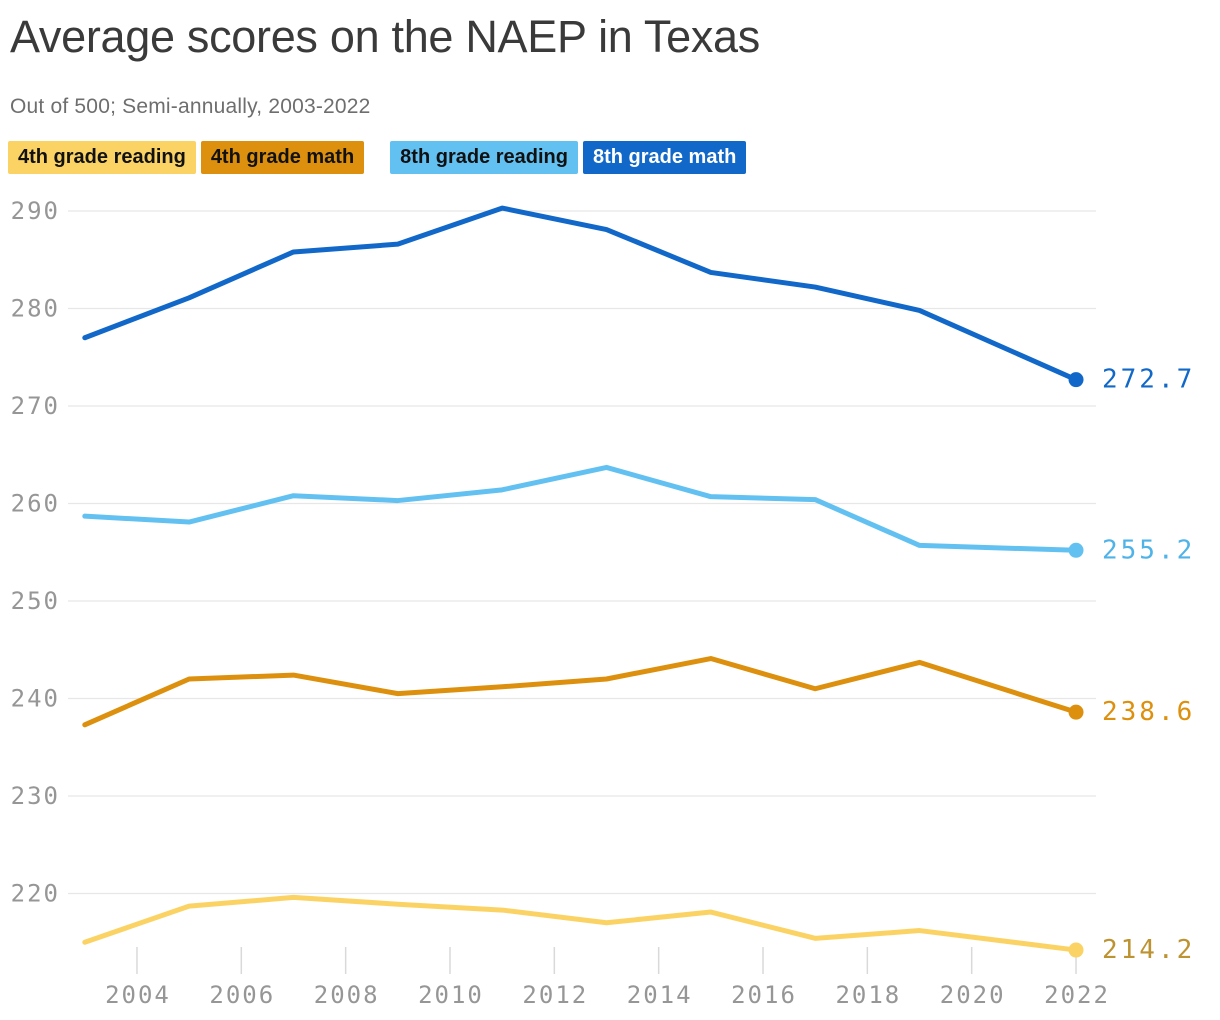  I want to click on legend-chip-label: 8th grade math, so click(664, 157).